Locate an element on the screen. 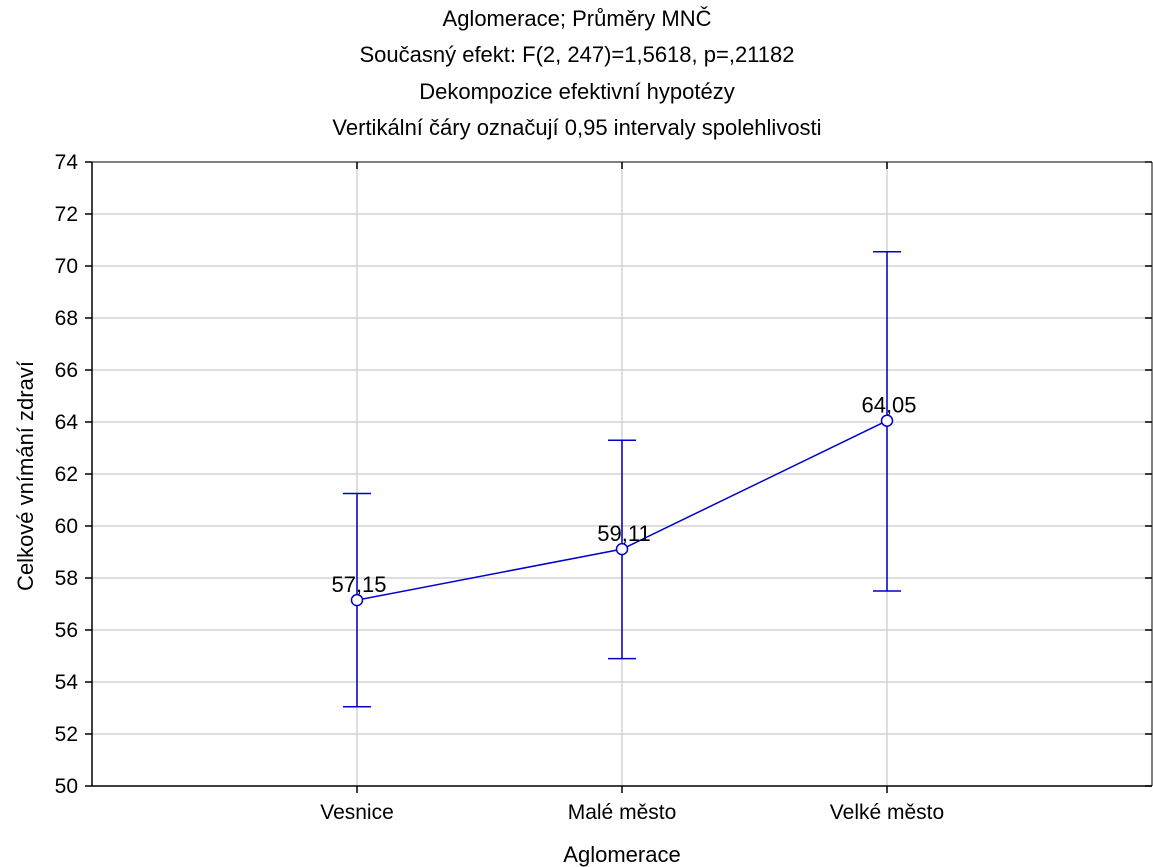  title-line-1: Aglomerace; Průměry MNČ is located at coordinates (577, 18).